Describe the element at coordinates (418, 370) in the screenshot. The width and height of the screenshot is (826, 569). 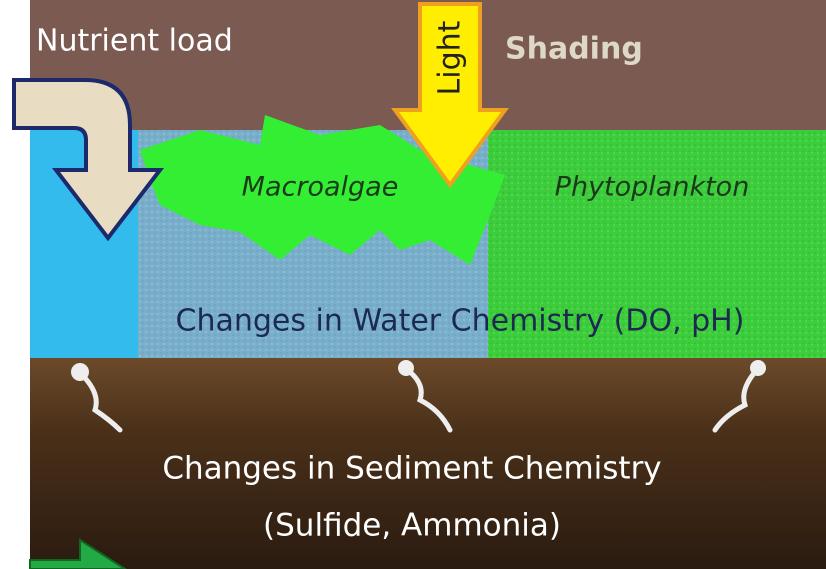
I see `worm-heads` at that location.